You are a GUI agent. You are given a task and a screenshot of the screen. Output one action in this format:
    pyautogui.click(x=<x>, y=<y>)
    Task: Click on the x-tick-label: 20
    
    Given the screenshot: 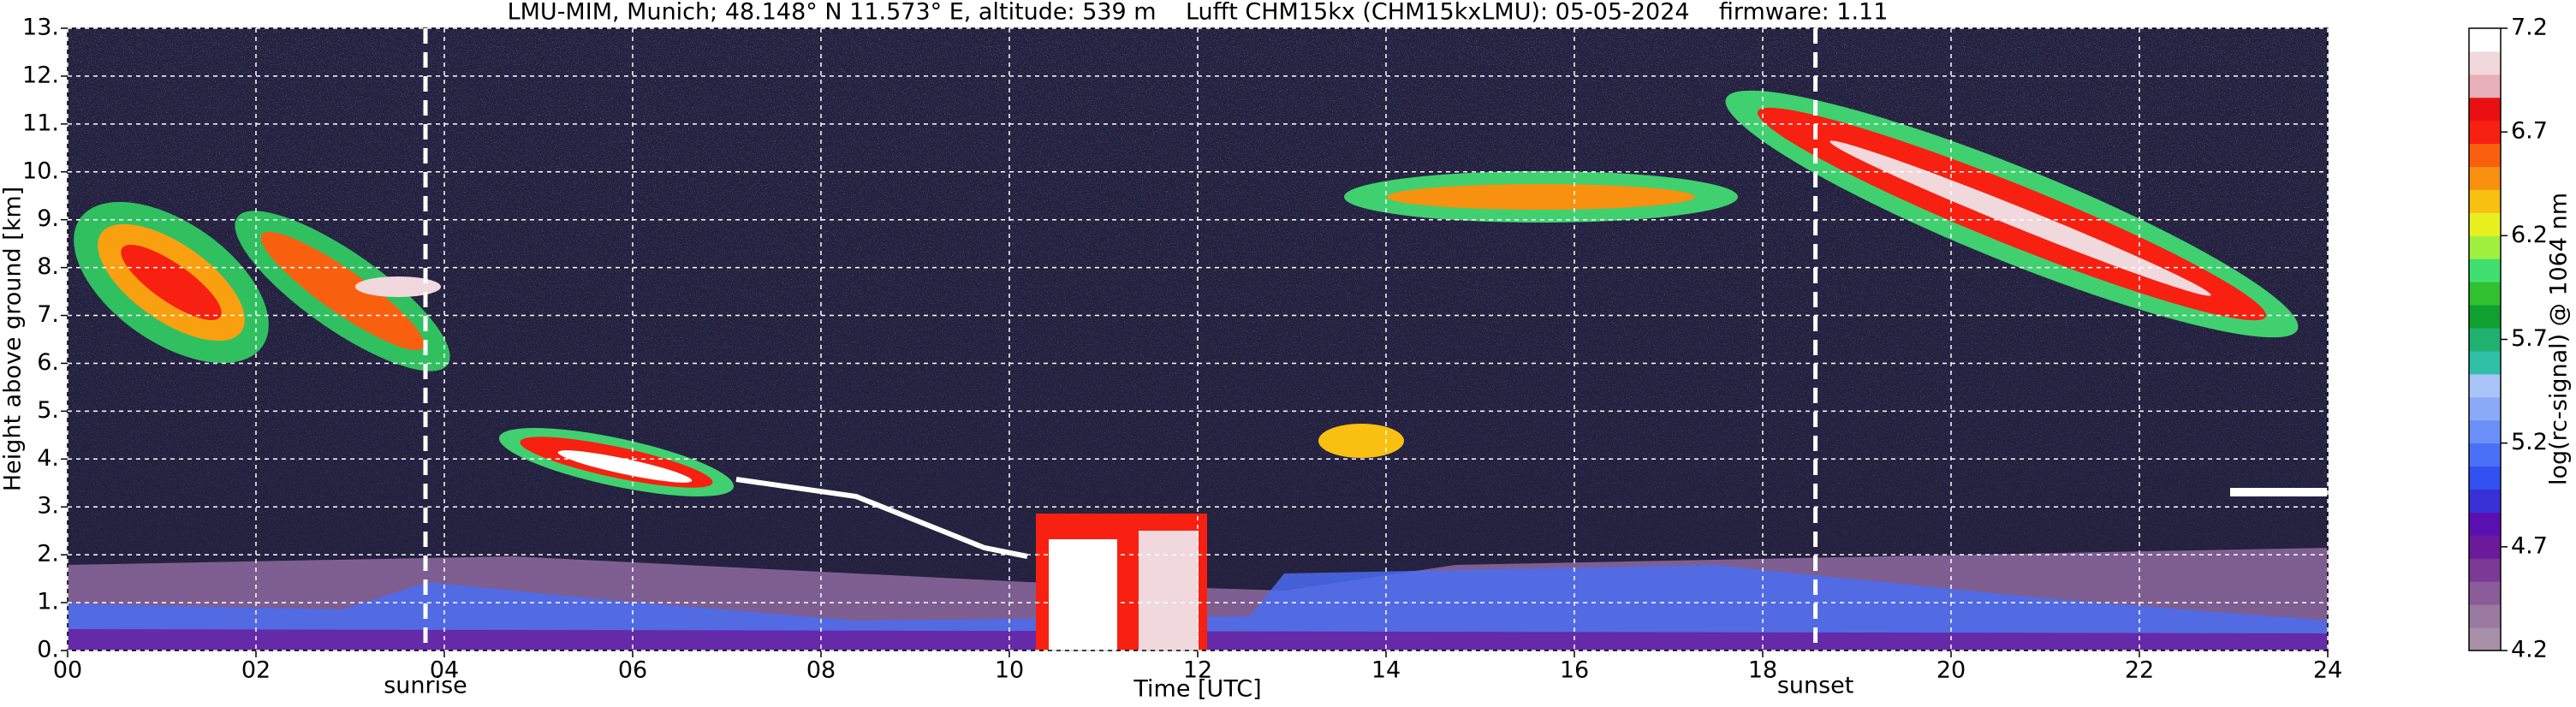 What is the action you would take?
    pyautogui.click(x=1951, y=670)
    